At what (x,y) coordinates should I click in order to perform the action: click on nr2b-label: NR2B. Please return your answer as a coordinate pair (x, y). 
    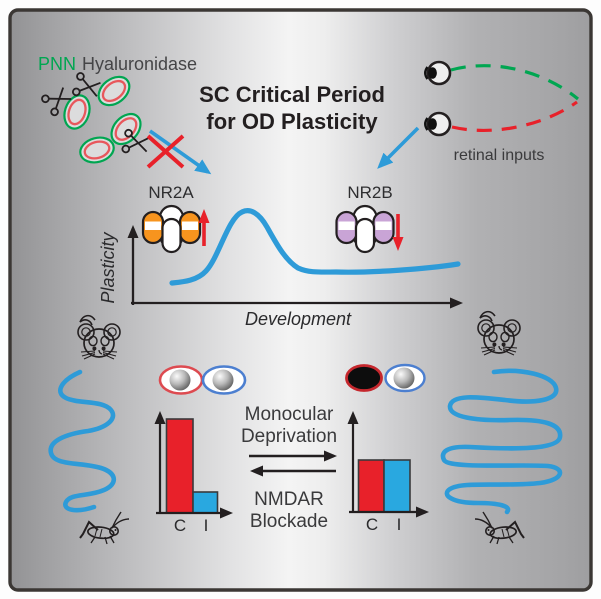
    Looking at the image, I should click on (369, 192).